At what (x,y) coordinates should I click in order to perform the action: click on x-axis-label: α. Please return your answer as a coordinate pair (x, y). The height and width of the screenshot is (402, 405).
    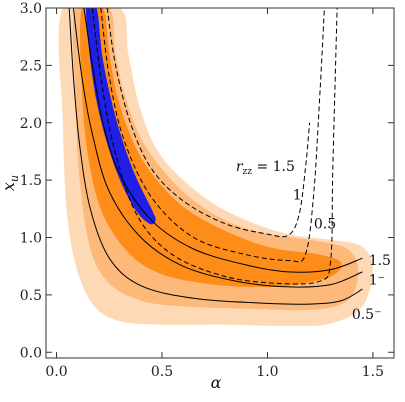
    Looking at the image, I should click on (216, 382).